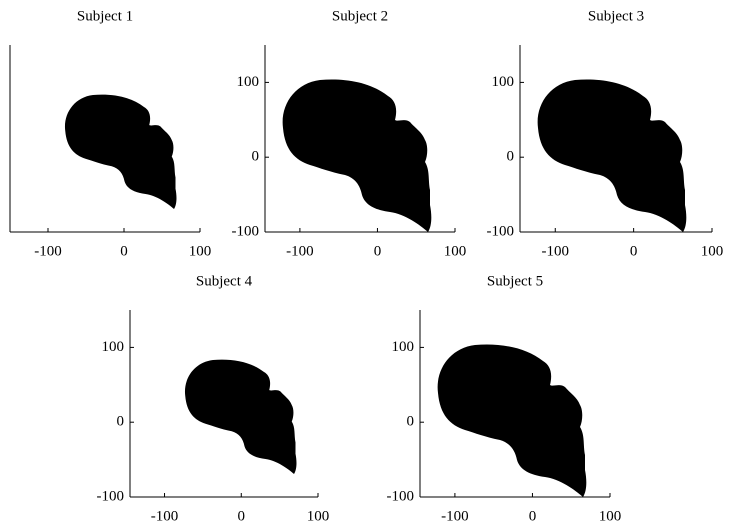  Describe the element at coordinates (360, 16) in the screenshot. I see `subplot-title: Subject 2` at that location.